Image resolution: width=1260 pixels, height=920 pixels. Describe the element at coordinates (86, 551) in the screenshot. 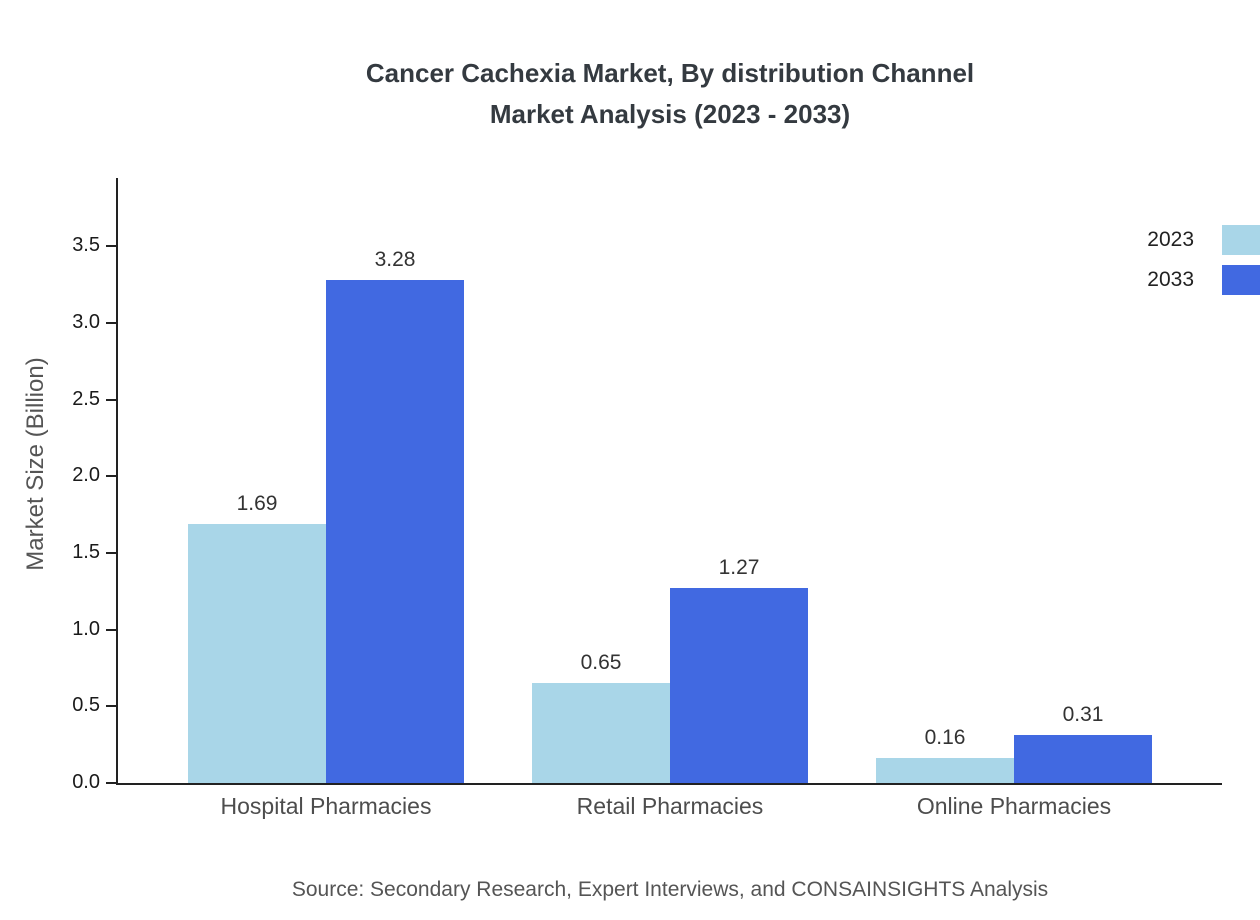

I see `y-tick-label: 1.5` at that location.